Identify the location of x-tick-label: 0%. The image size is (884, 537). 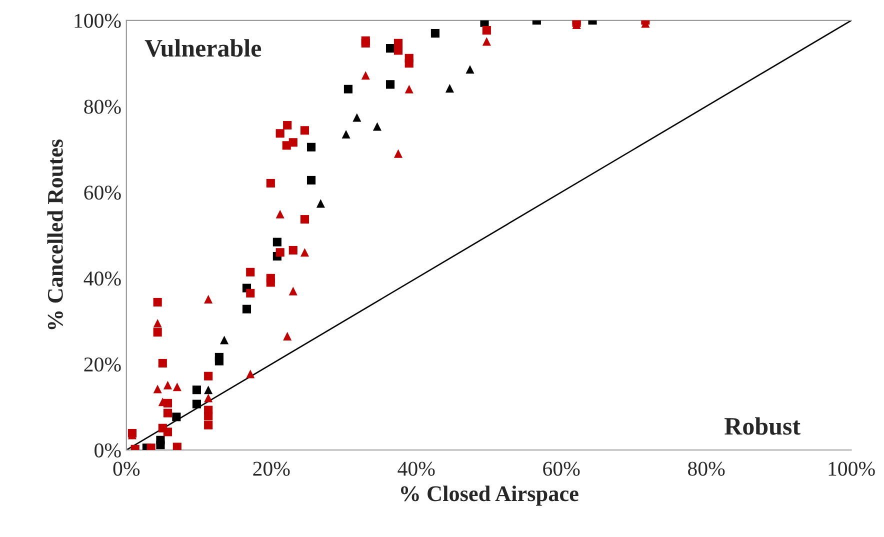
(126, 469).